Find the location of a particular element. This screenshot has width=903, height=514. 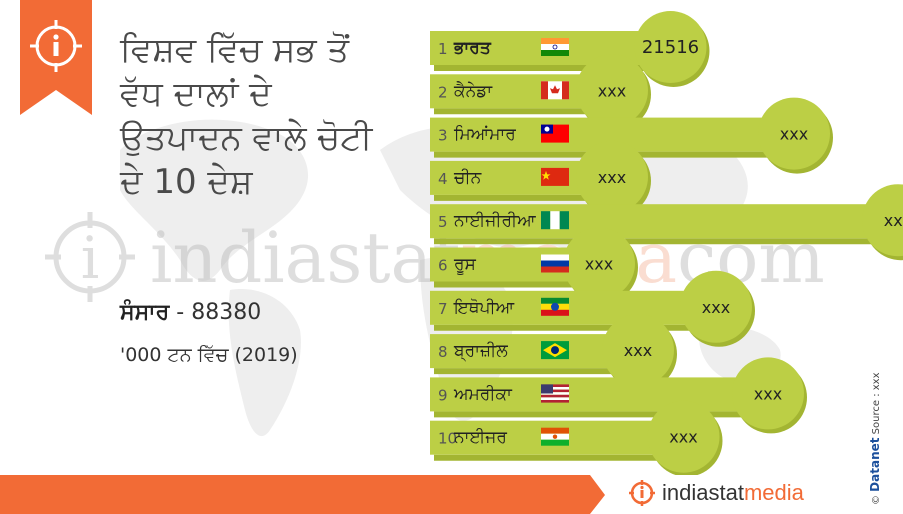

flag-myanmar-icon is located at coordinates (555, 133).